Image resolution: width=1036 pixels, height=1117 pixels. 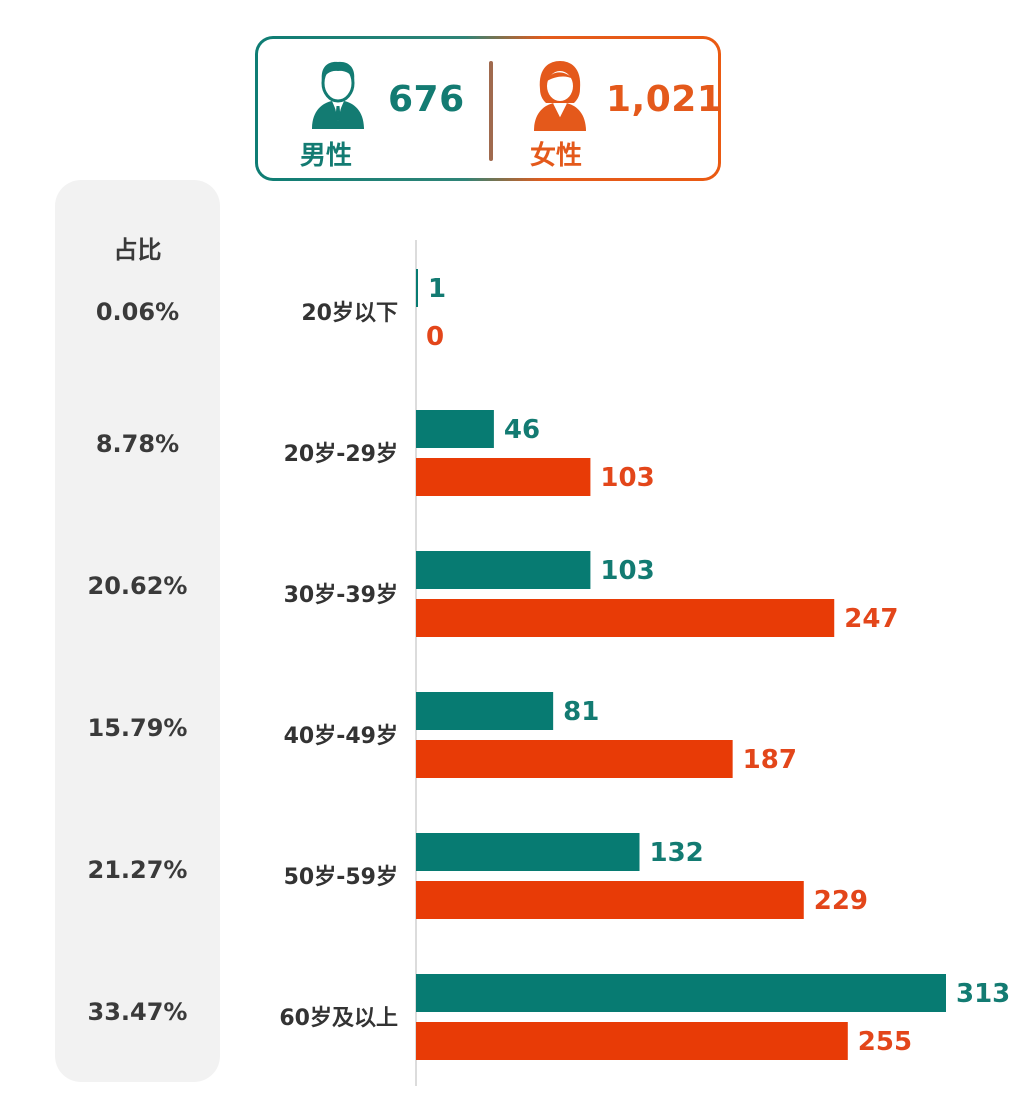 I want to click on share-value: 15.79%, so click(x=137, y=728).